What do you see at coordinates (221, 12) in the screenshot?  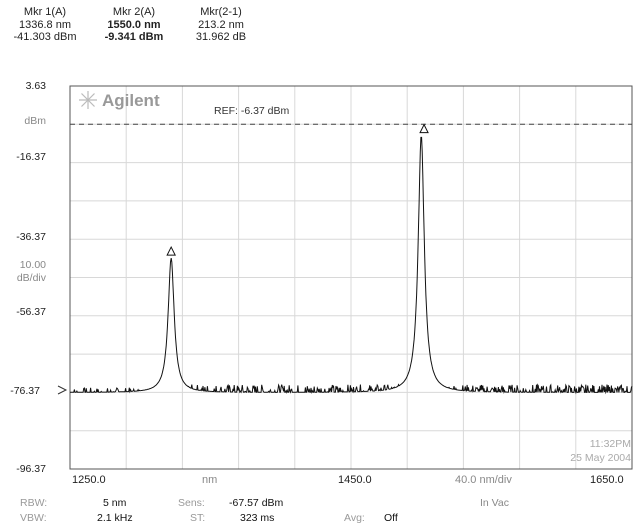 I see `marker-delta-title: Mkr(2-1)` at bounding box center [221, 12].